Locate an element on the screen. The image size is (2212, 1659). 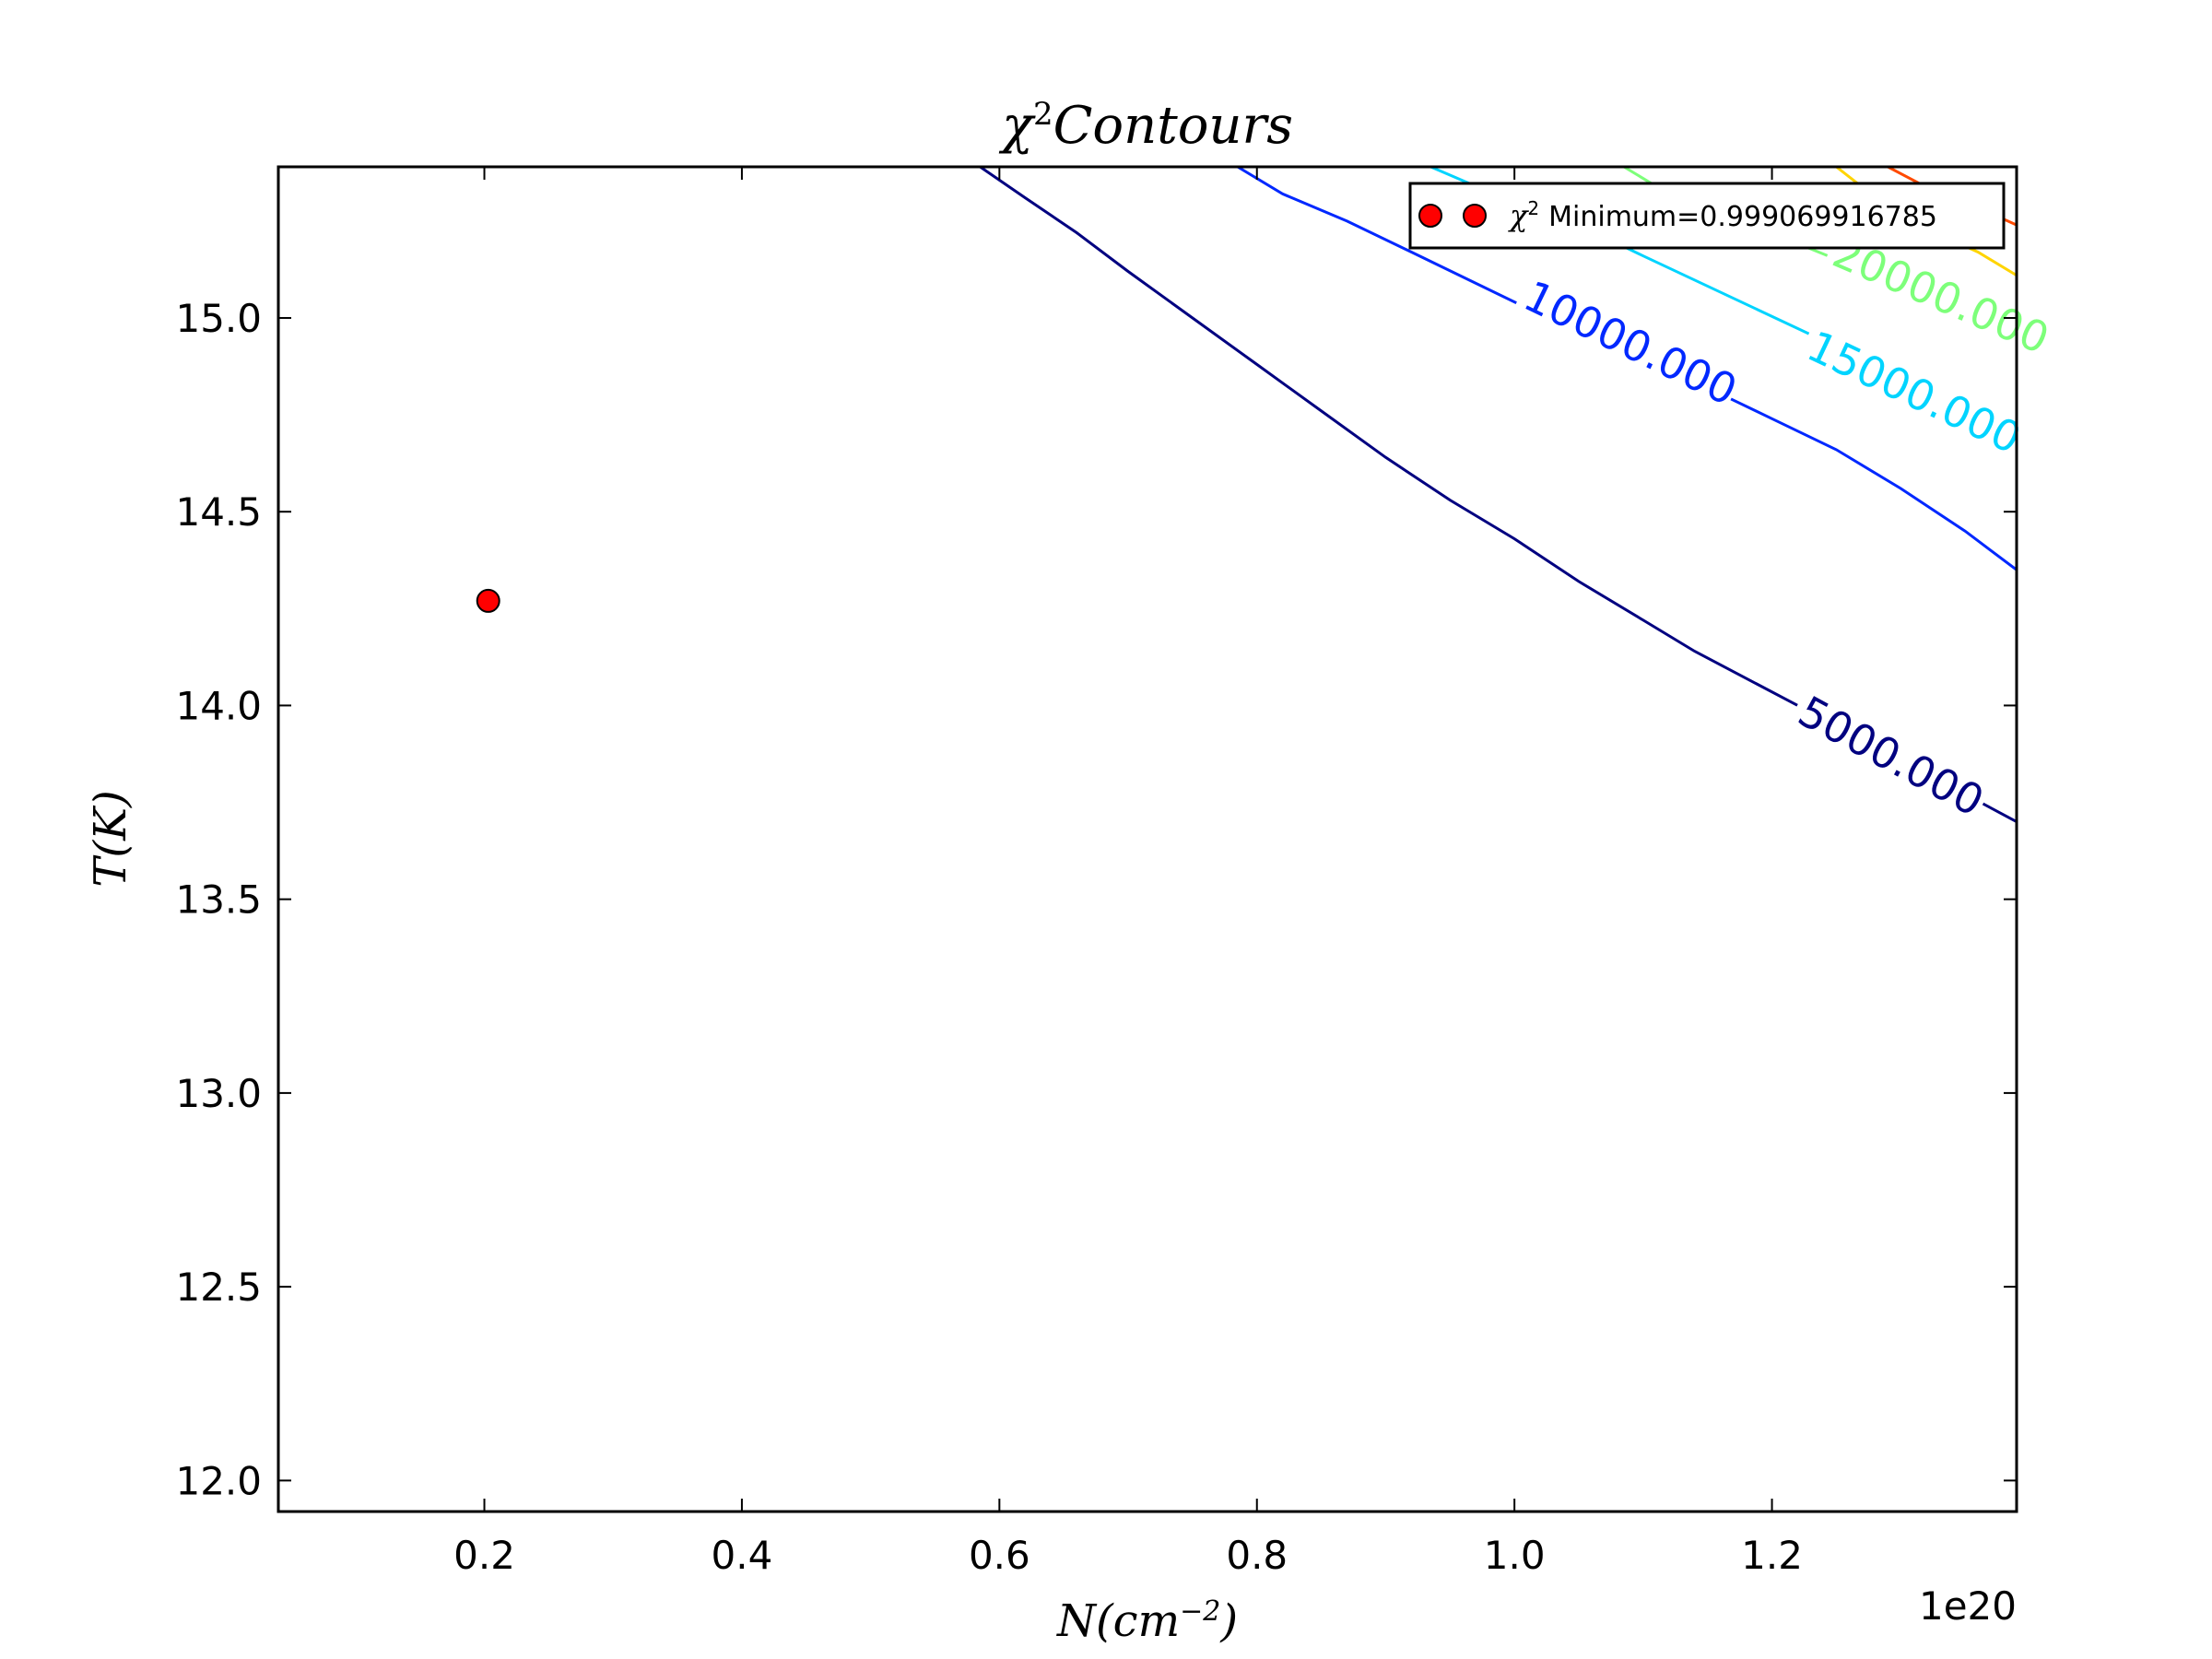
y-tick-label: 14.5 is located at coordinates (218, 512).